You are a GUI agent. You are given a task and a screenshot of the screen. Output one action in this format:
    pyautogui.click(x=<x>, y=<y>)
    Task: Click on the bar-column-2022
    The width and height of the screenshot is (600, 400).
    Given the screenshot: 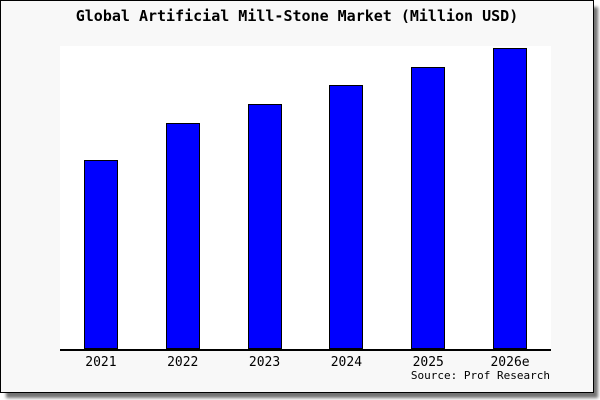 What is the action you would take?
    pyautogui.click(x=183, y=197)
    